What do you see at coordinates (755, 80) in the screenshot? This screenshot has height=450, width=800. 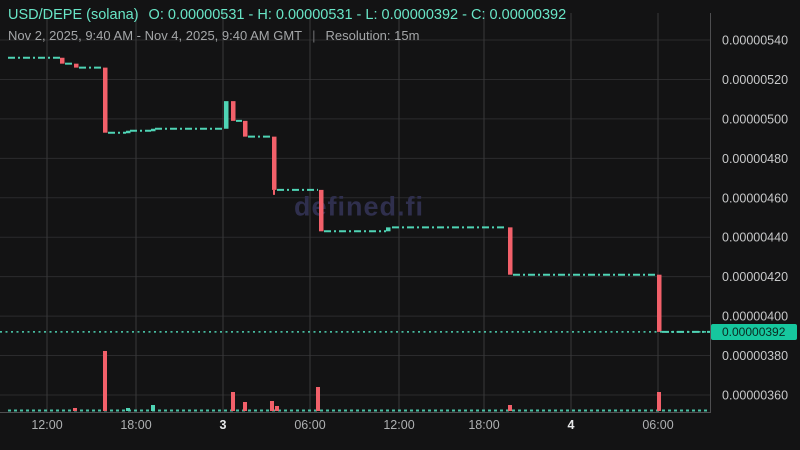 I see `price-axis-label: 0.00000520` at bounding box center [755, 80].